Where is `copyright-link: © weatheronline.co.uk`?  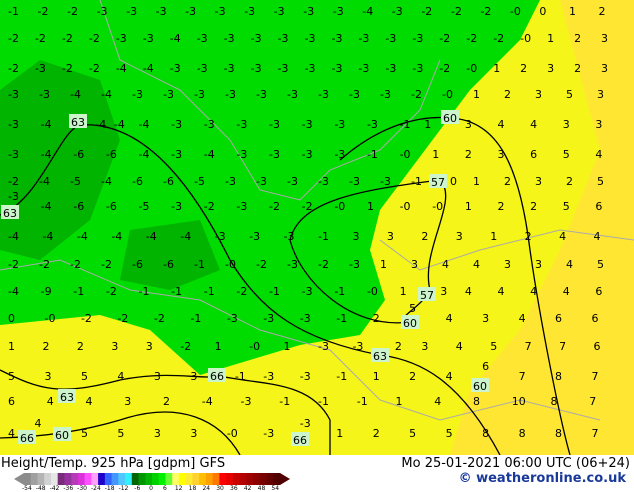
copyright-link: © weatheronline.co.uk is located at coordinates (542, 478).